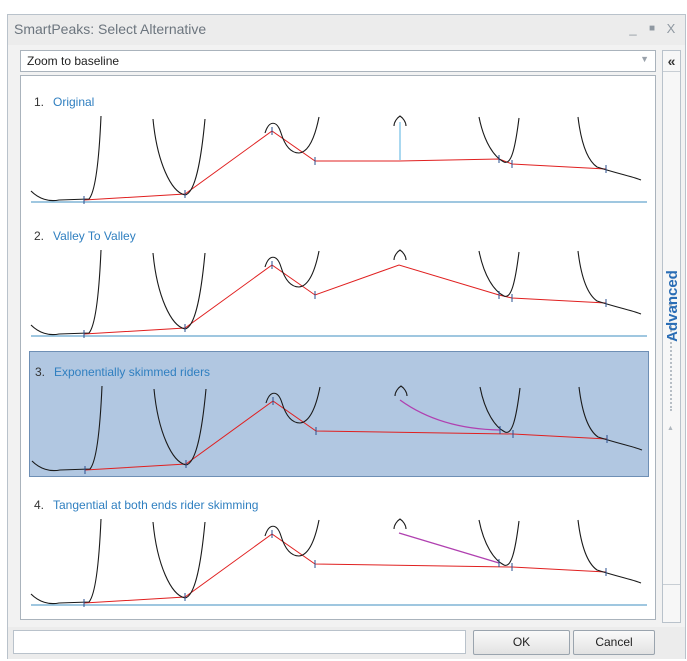 The width and height of the screenshot is (687, 661). What do you see at coordinates (39, 505) in the screenshot?
I see `alternative-number: 4.` at bounding box center [39, 505].